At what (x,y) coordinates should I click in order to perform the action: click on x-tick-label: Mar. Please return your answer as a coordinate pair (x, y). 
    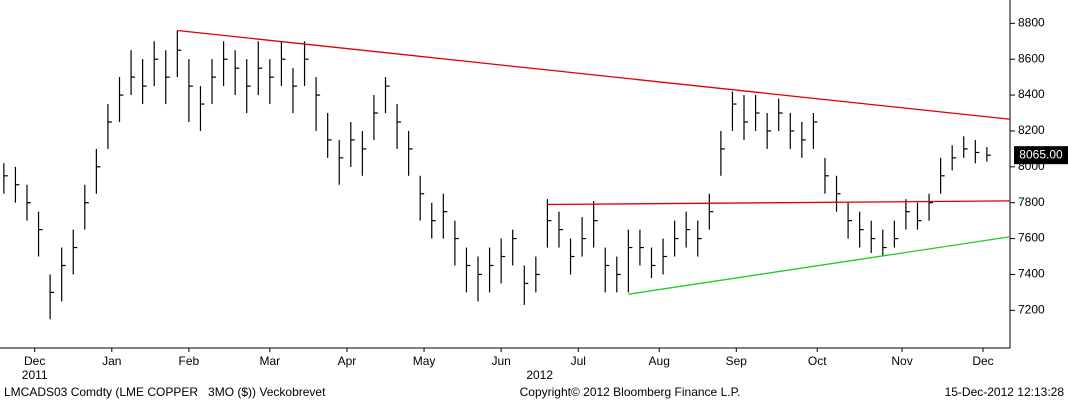
    Looking at the image, I should click on (270, 361).